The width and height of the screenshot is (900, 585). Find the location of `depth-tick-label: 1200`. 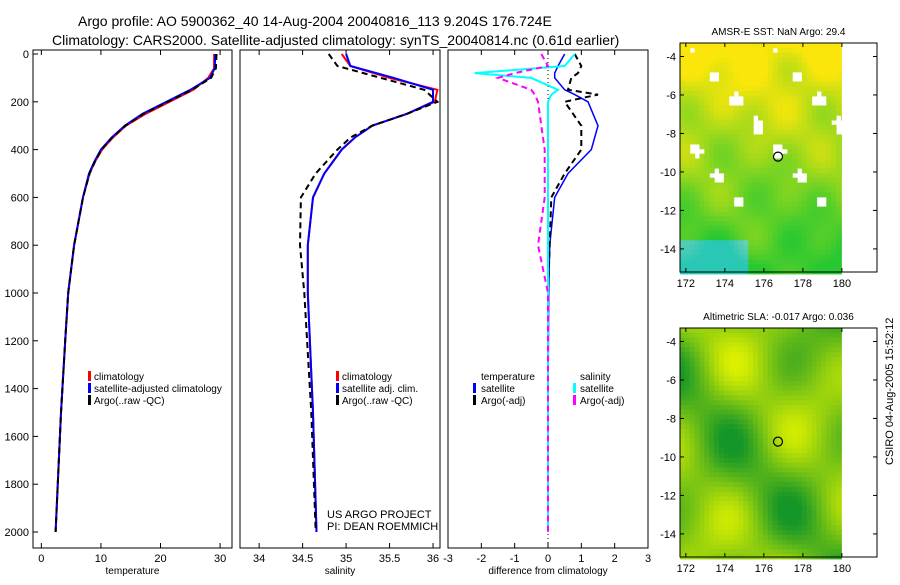

depth-tick-label: 1200 is located at coordinates (17, 342).